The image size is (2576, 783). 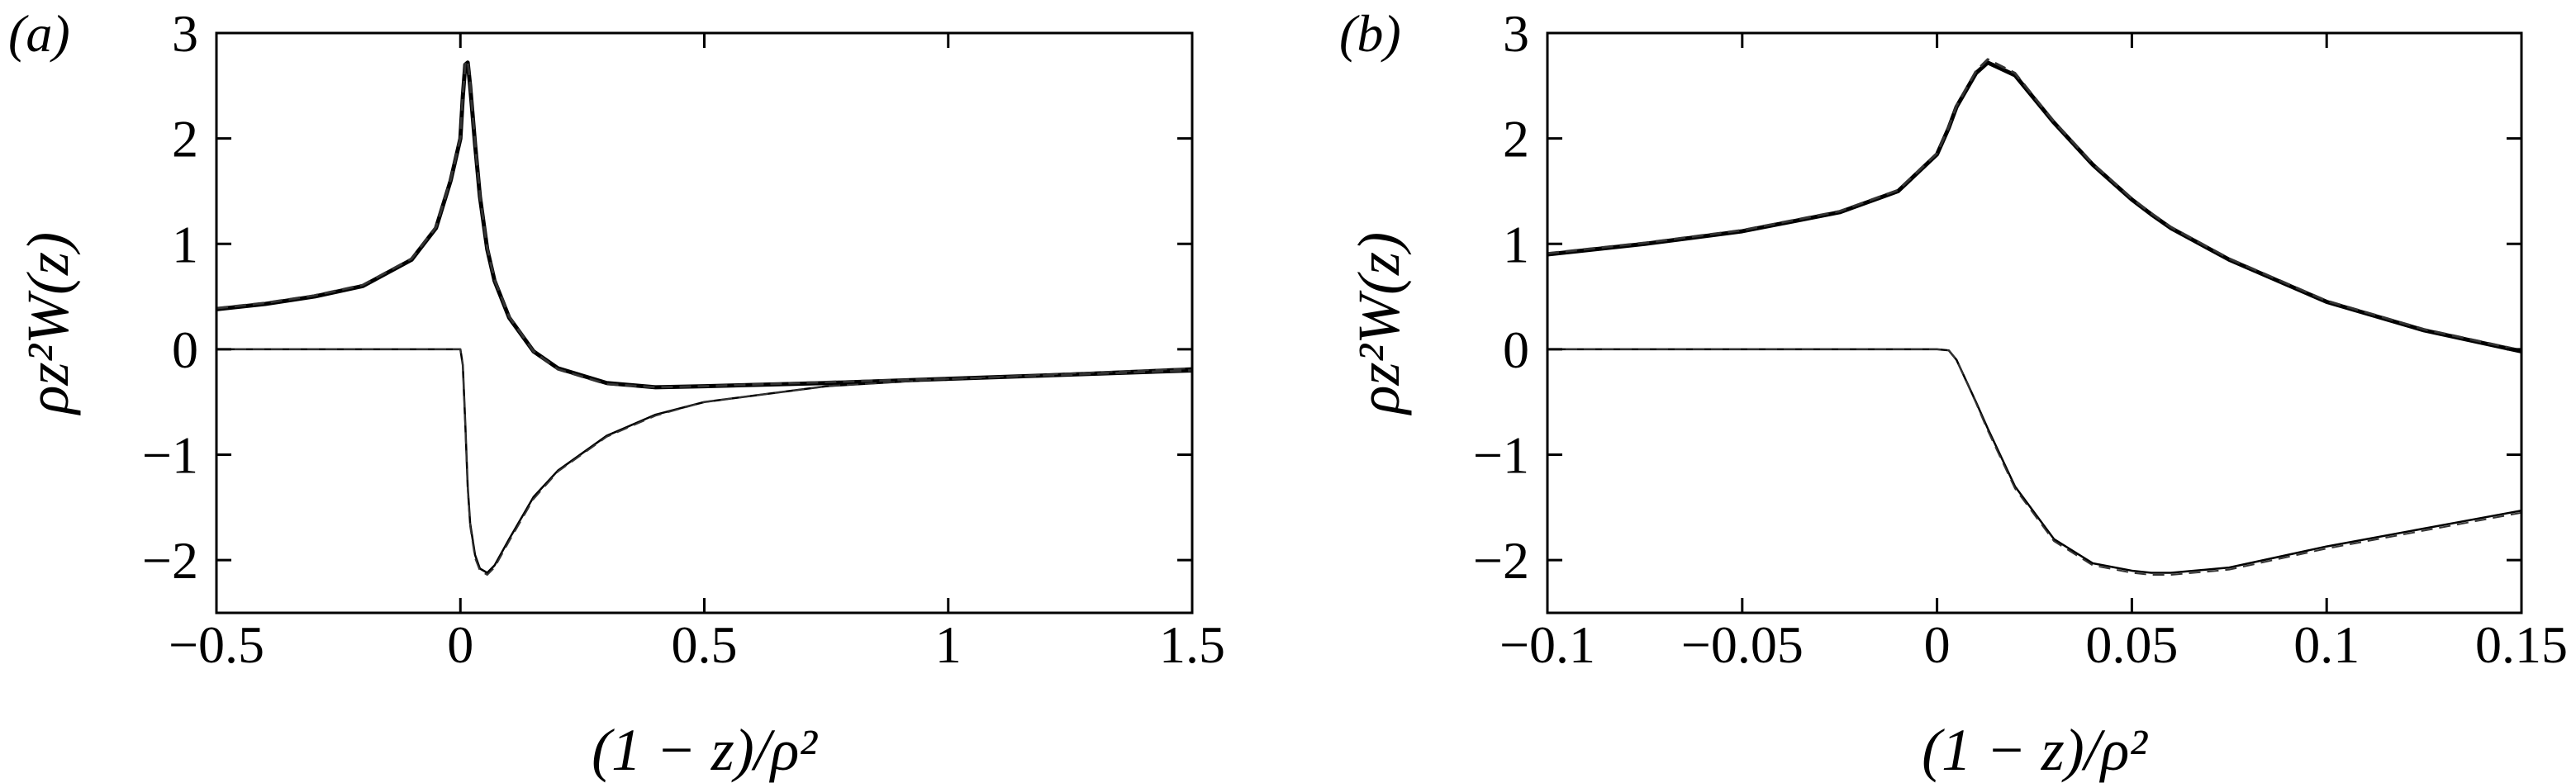 I want to click on x-tick-label: −0.05, so click(x=1743, y=644).